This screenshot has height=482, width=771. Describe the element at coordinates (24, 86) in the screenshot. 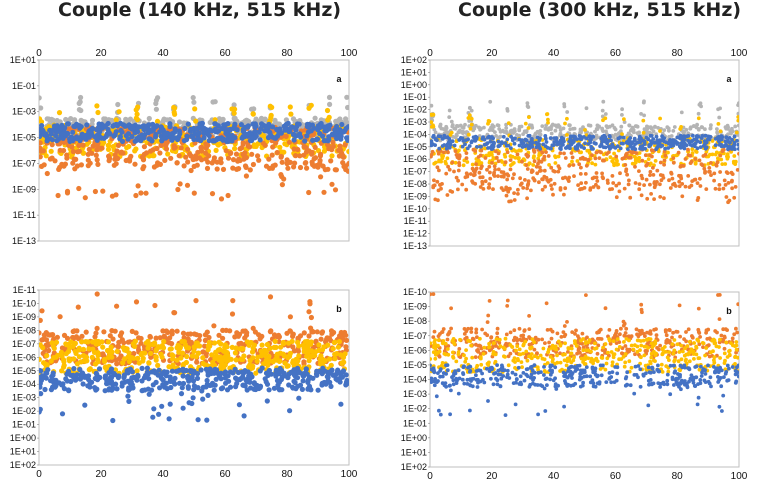

I see `y-tick-label: 1E-01` at that location.